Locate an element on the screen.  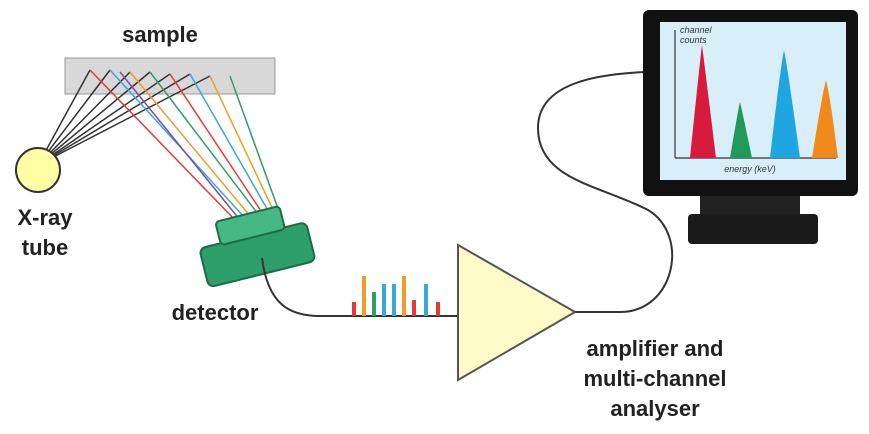
tube-label: tube is located at coordinates (45, 247).